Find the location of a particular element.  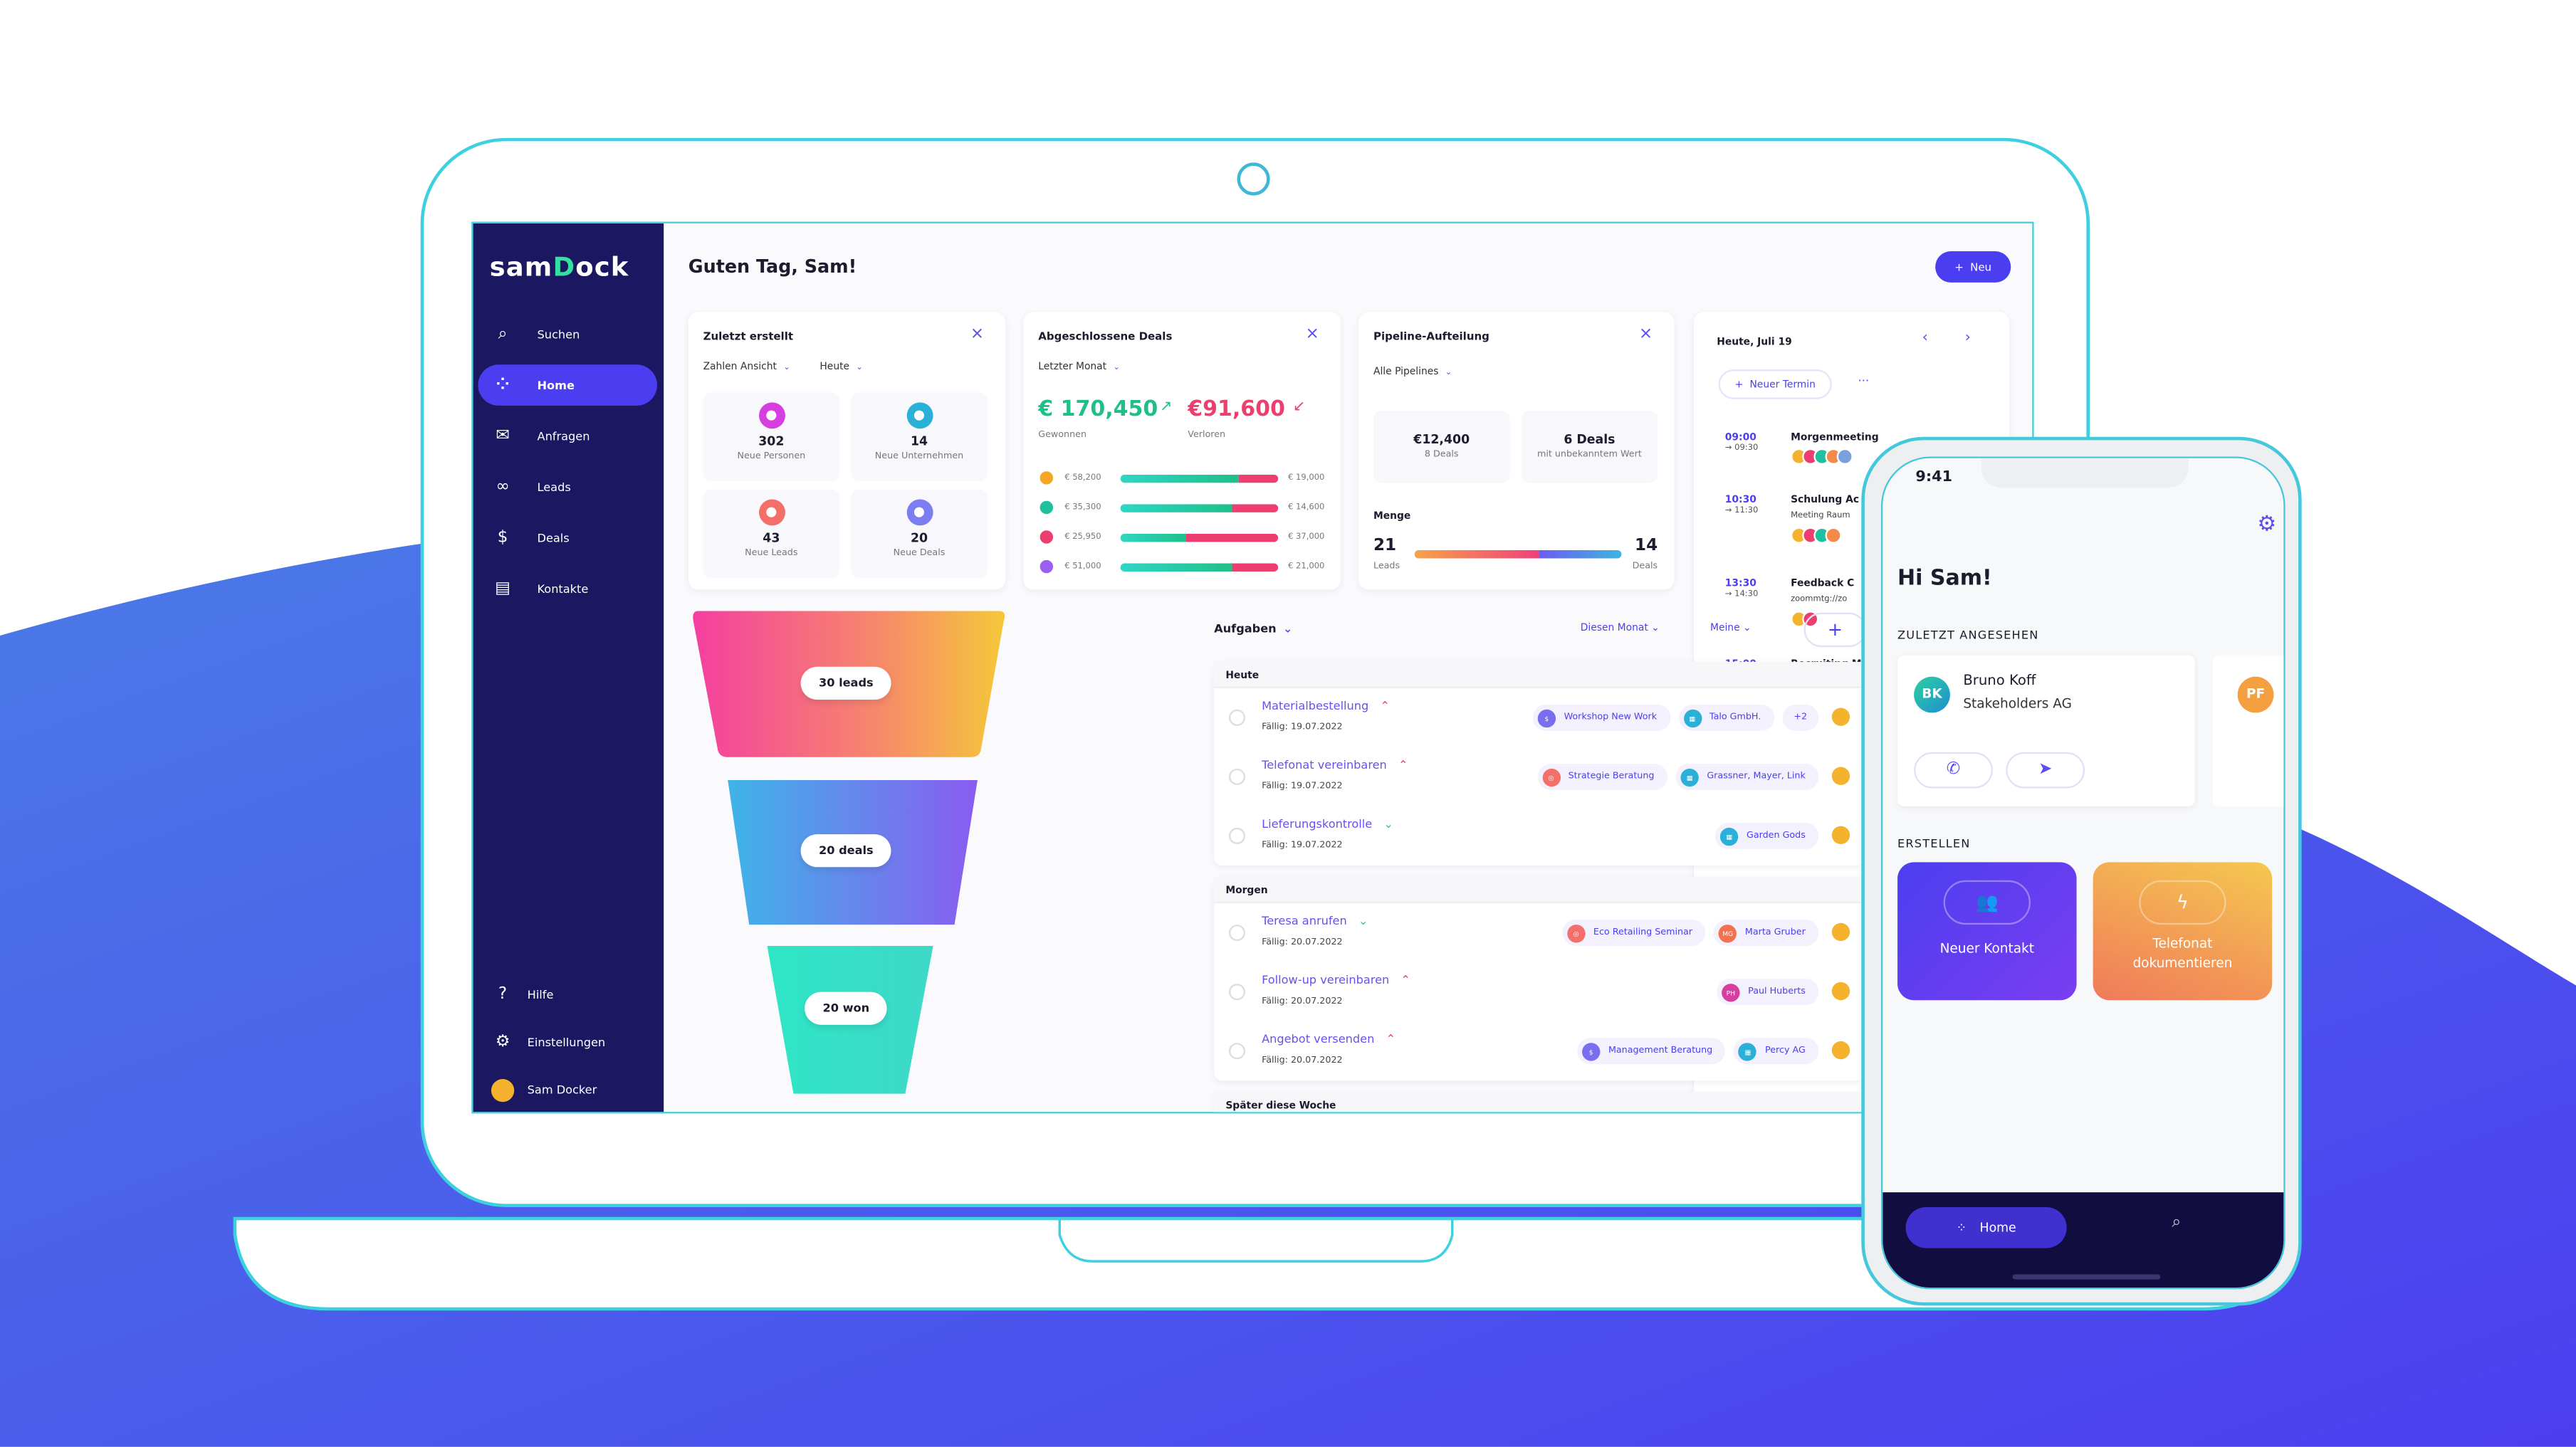

calendar-event: 10:30 → 11:30 Schulung Ac Meeting Raum is located at coordinates (1792, 519).